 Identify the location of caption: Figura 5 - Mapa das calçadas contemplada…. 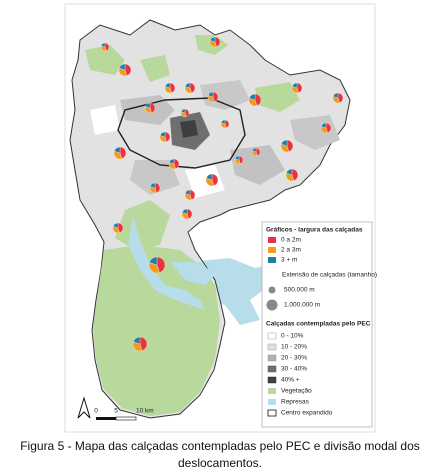
(220, 454).